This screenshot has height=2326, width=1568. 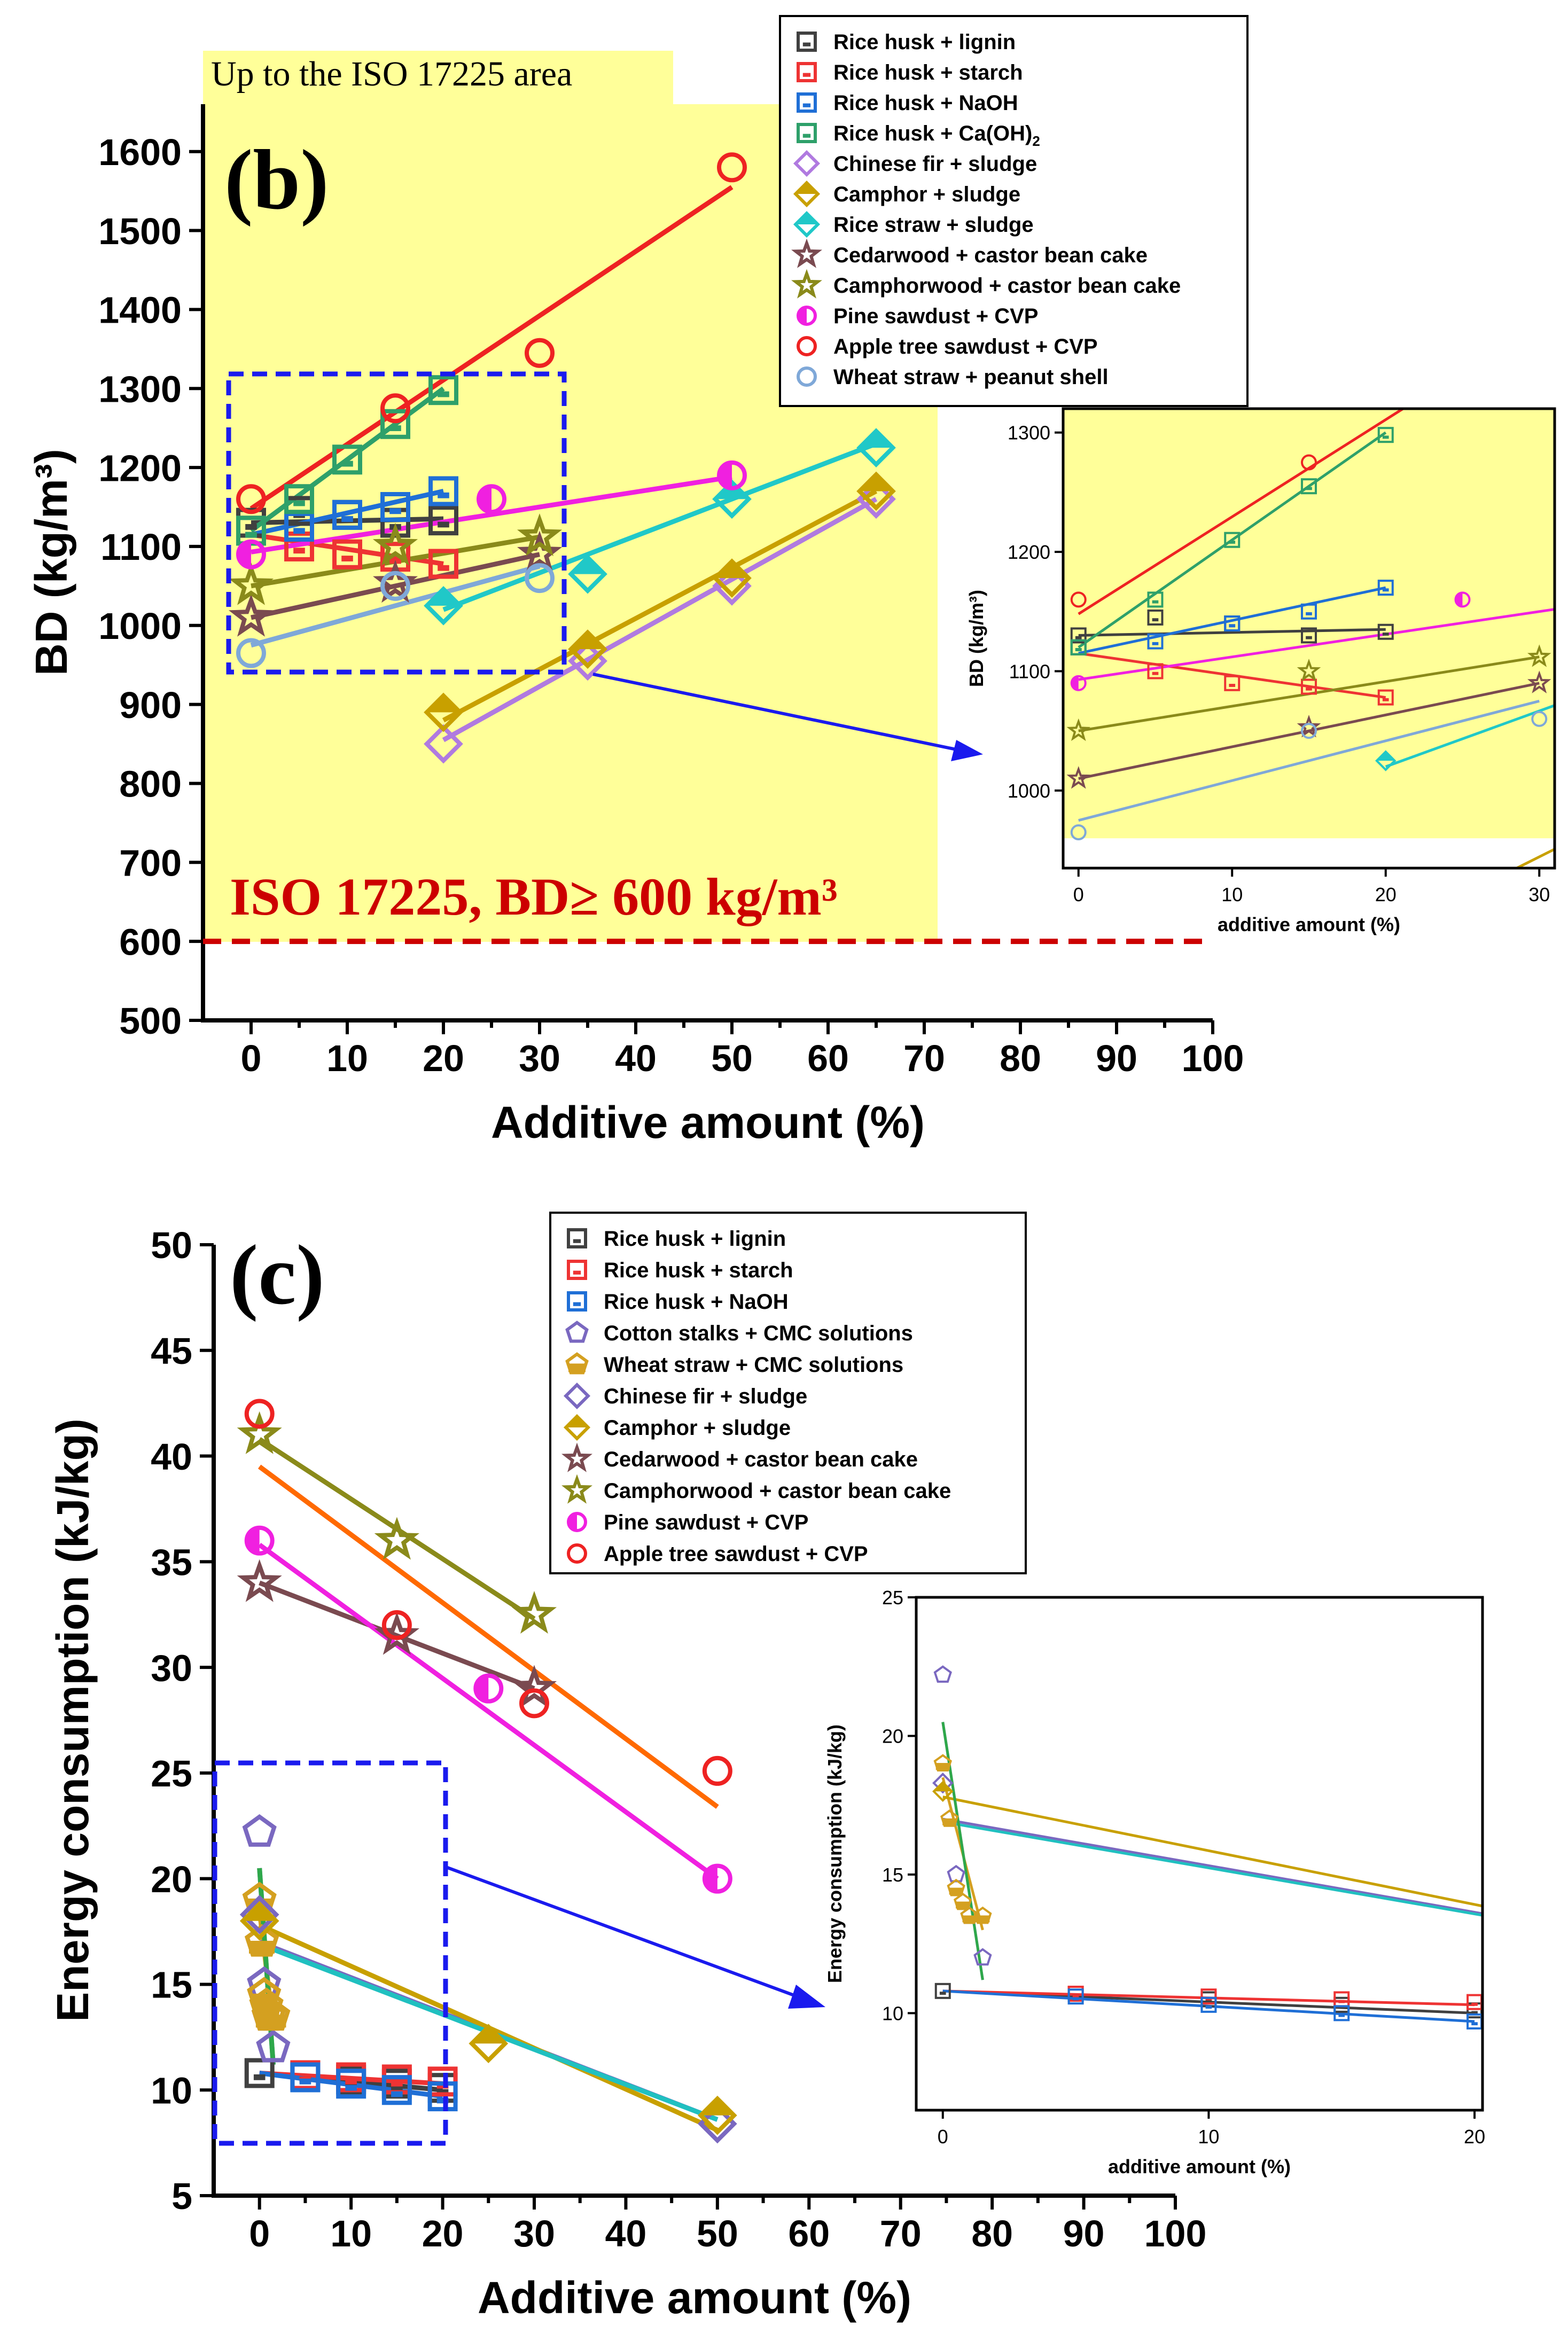 What do you see at coordinates (347, 1058) in the screenshot?
I see `x-tick-label: 10` at bounding box center [347, 1058].